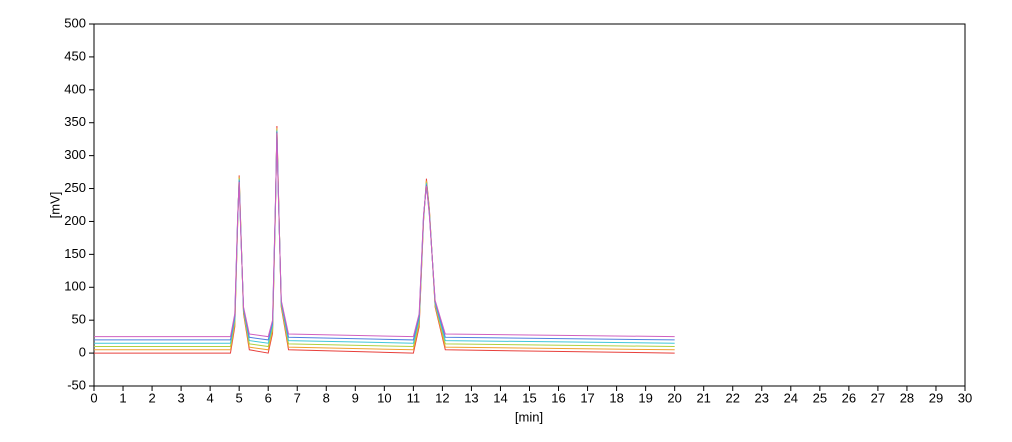 This screenshot has width=1012, height=442. I want to click on x-tick-label: 2, so click(151, 397).